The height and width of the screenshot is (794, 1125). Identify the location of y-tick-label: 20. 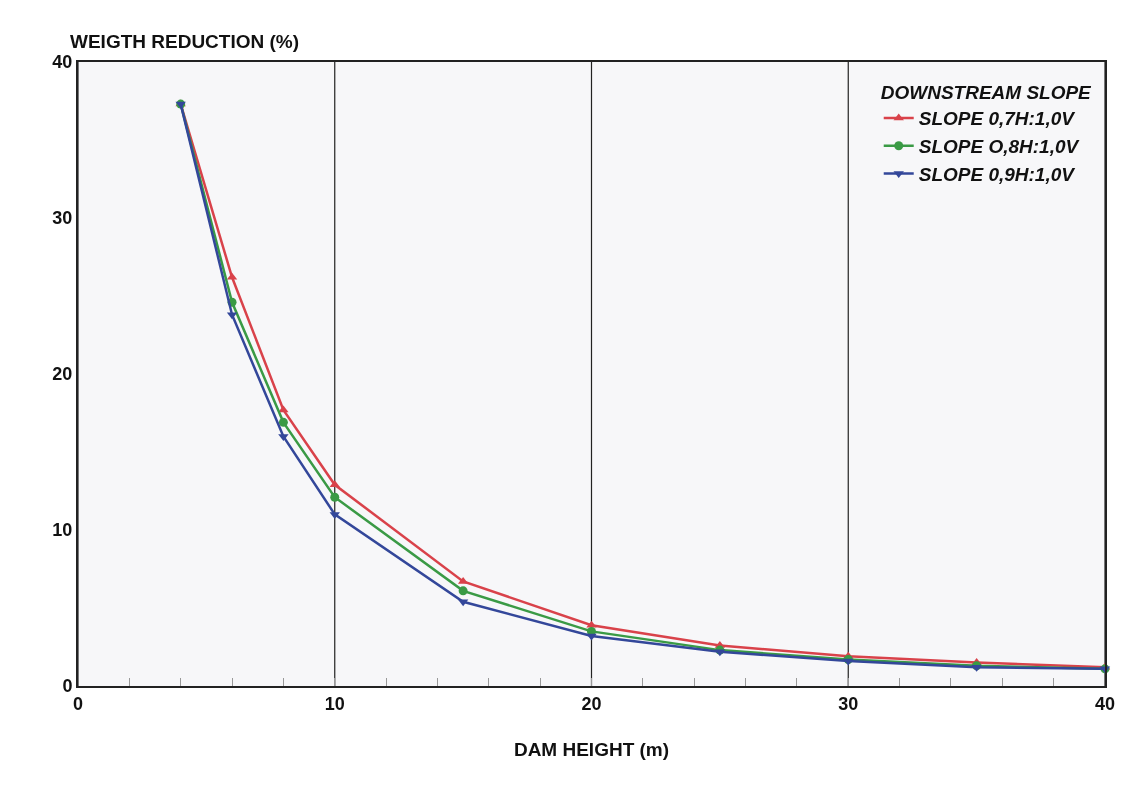
(62, 374).